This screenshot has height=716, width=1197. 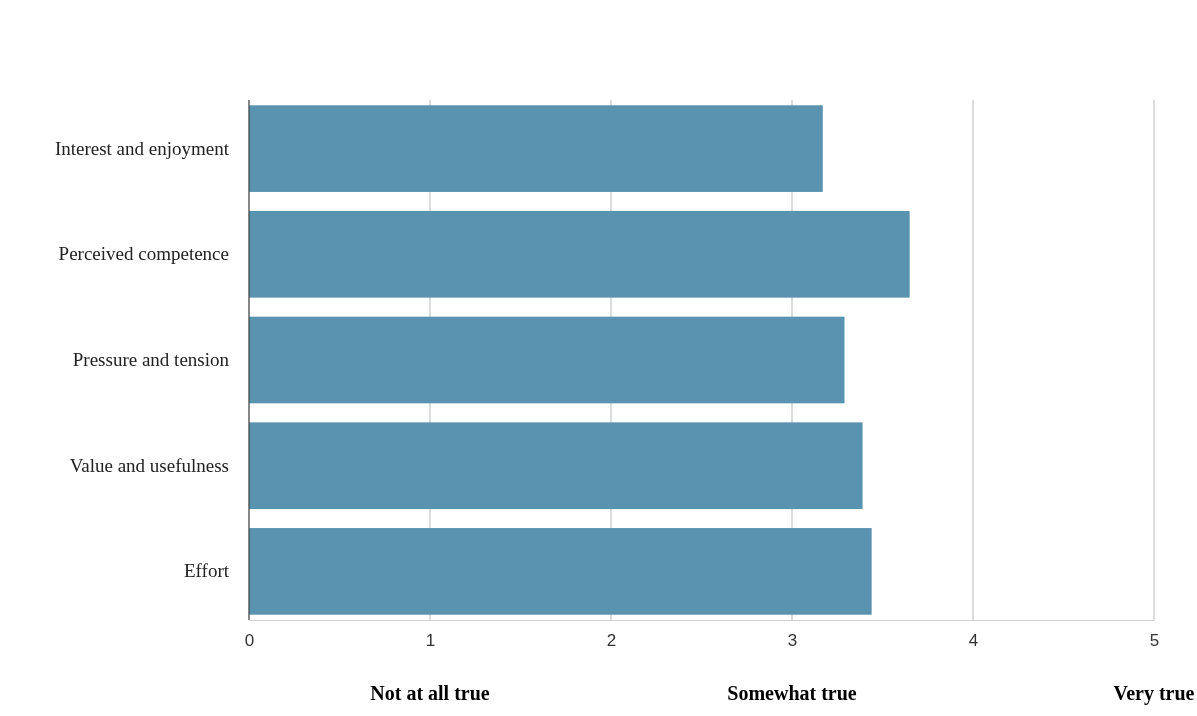 What do you see at coordinates (142, 148) in the screenshot?
I see `y-tick-label: Interest and enjoyment` at bounding box center [142, 148].